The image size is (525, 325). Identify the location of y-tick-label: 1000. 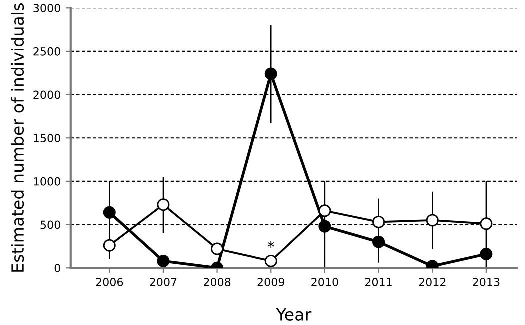
(47, 181).